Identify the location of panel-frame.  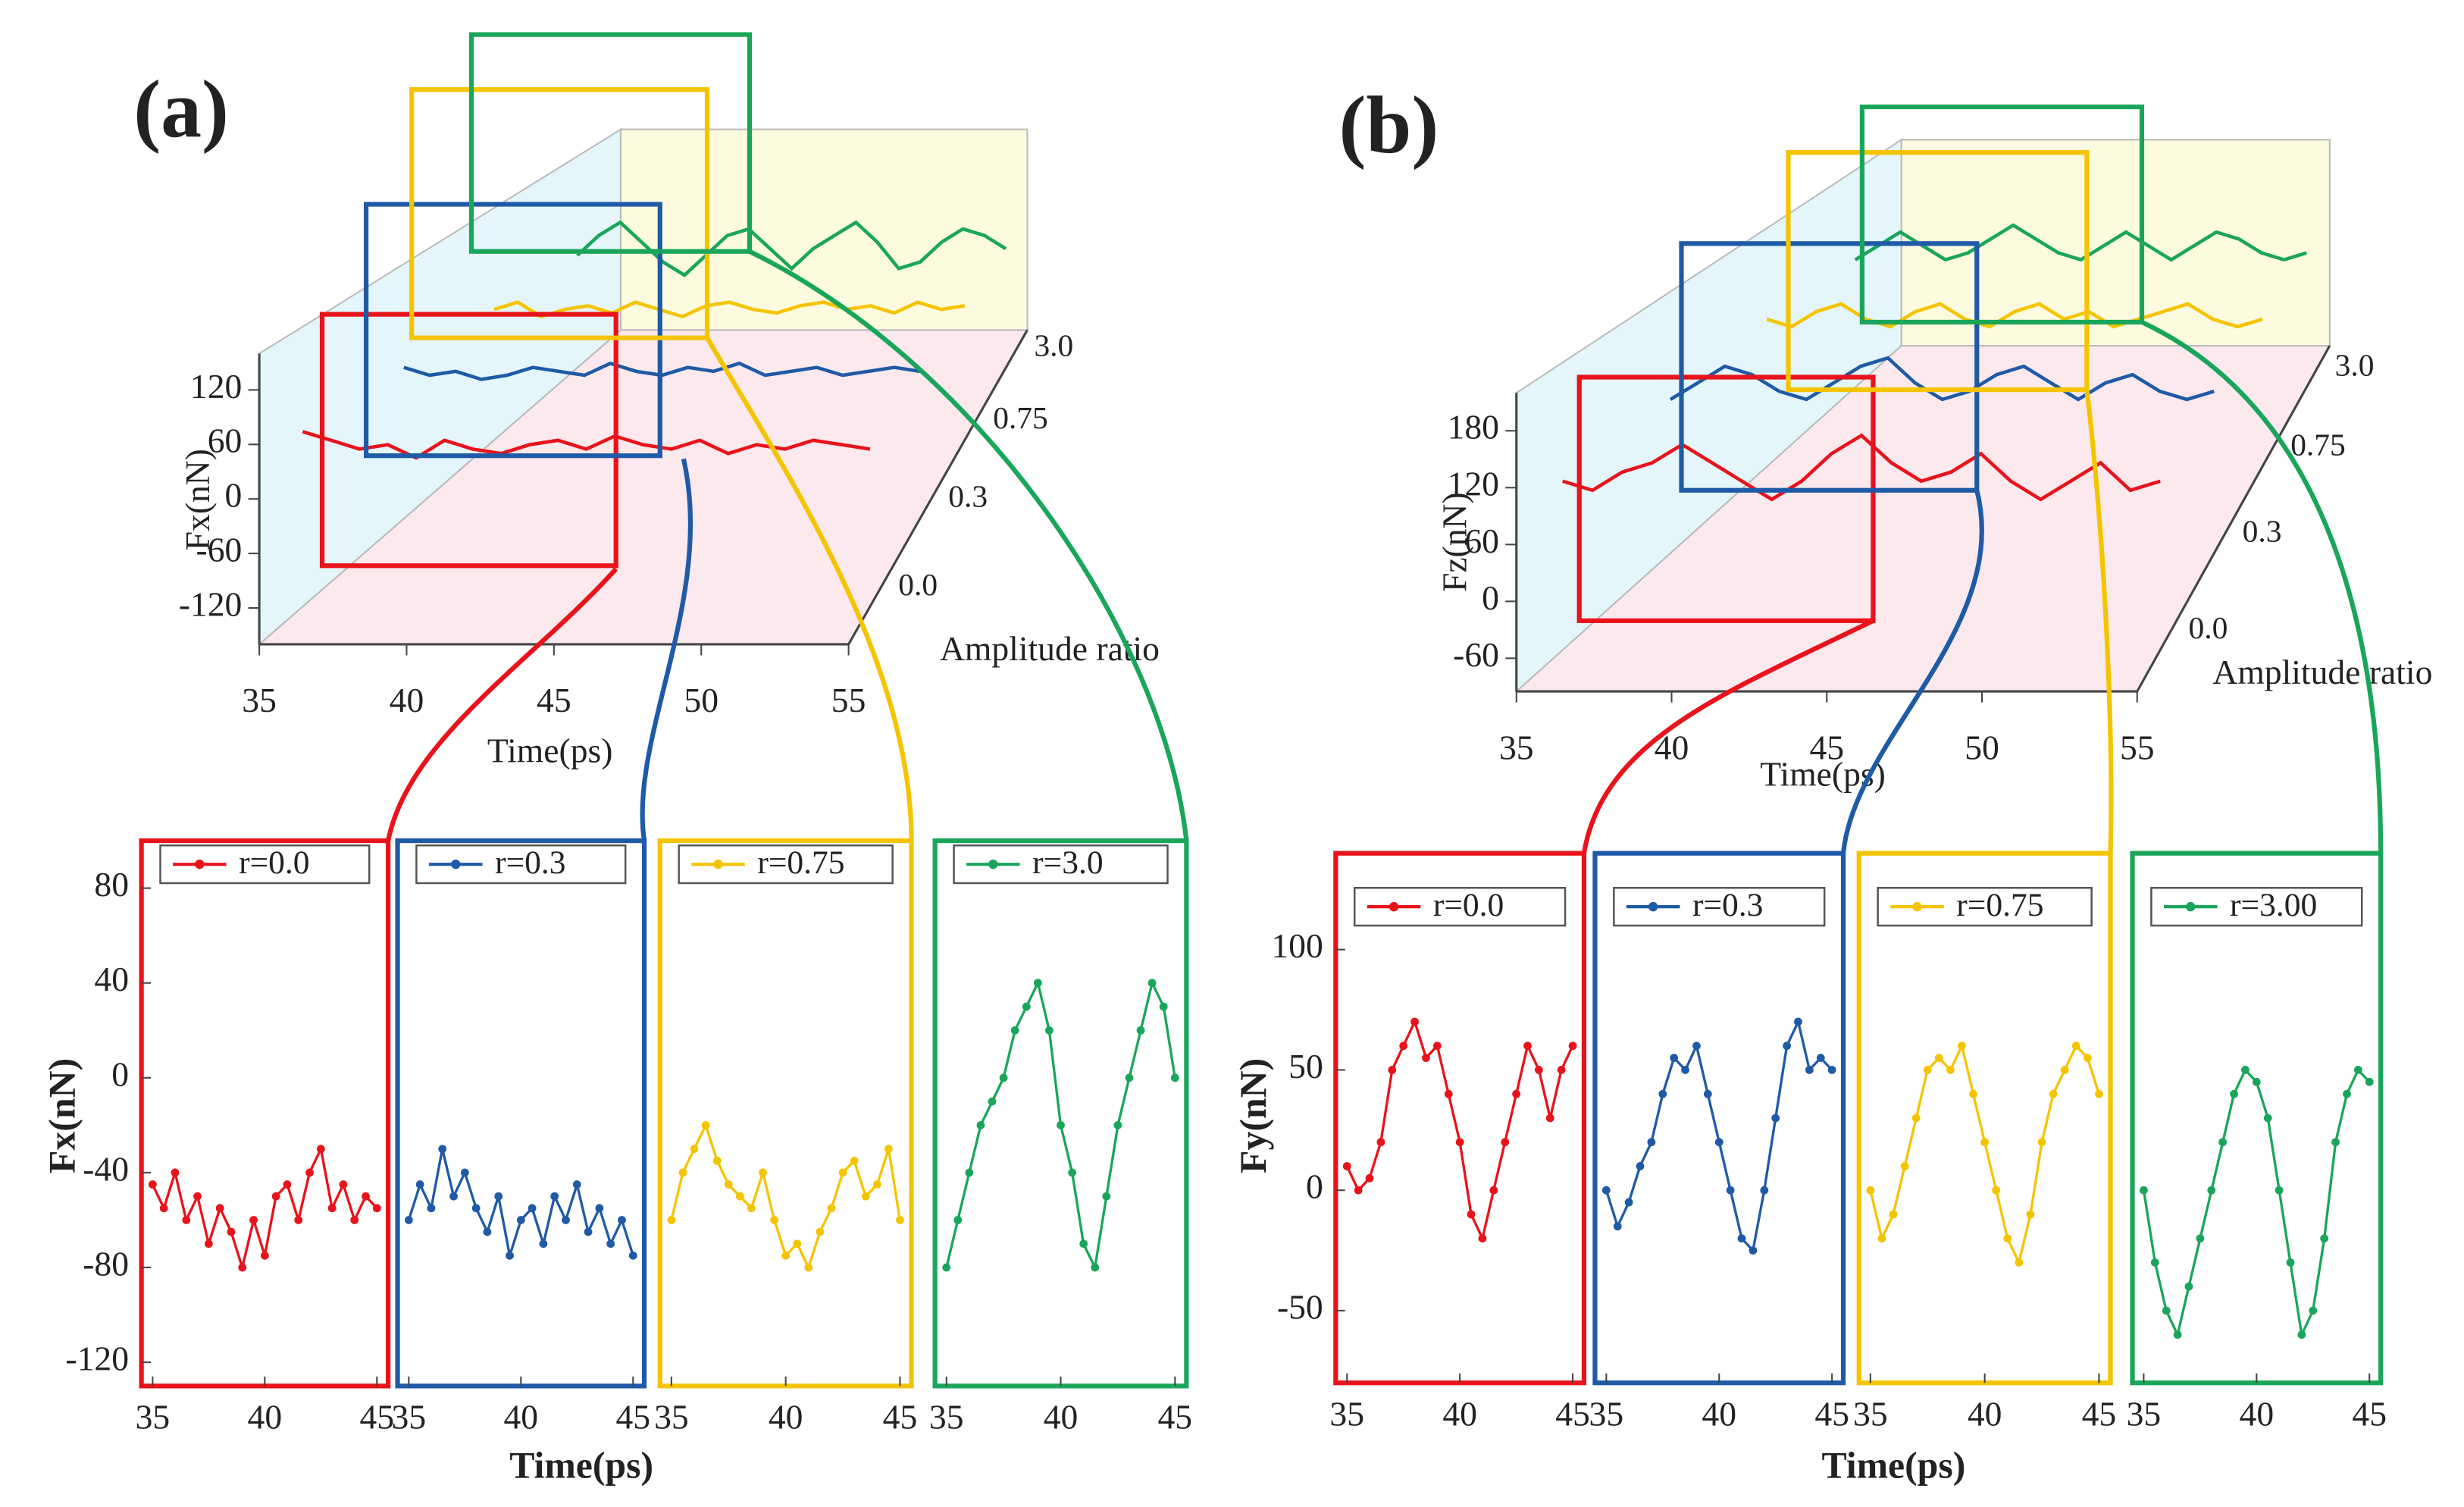
(265, 1113).